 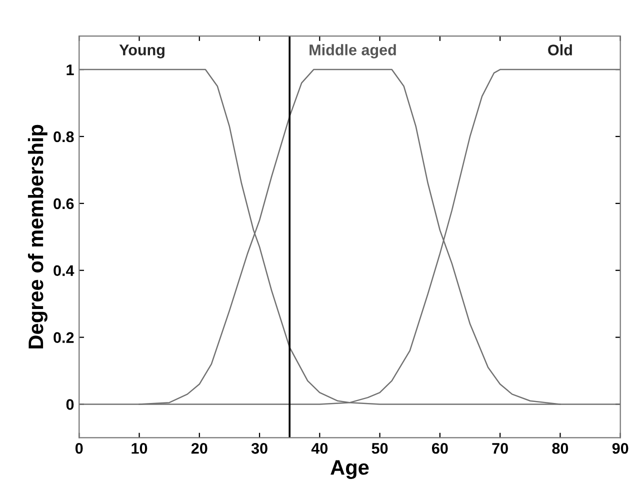 What do you see at coordinates (64, 337) in the screenshot?
I see `y-tick-label: 0.2` at bounding box center [64, 337].